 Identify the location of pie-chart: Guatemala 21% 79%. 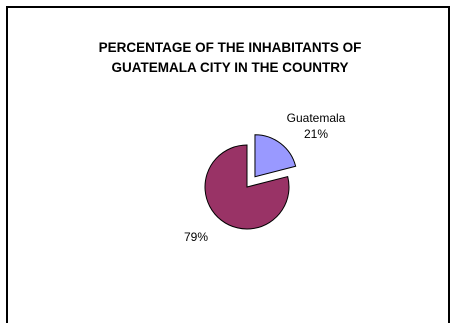
(265, 177).